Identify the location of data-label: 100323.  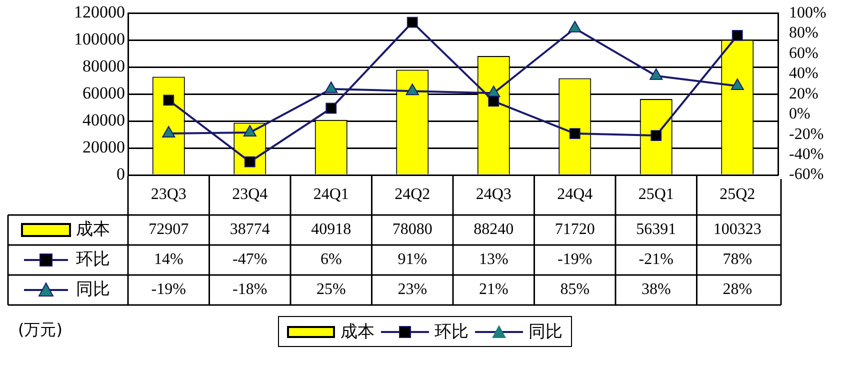
(737, 229).